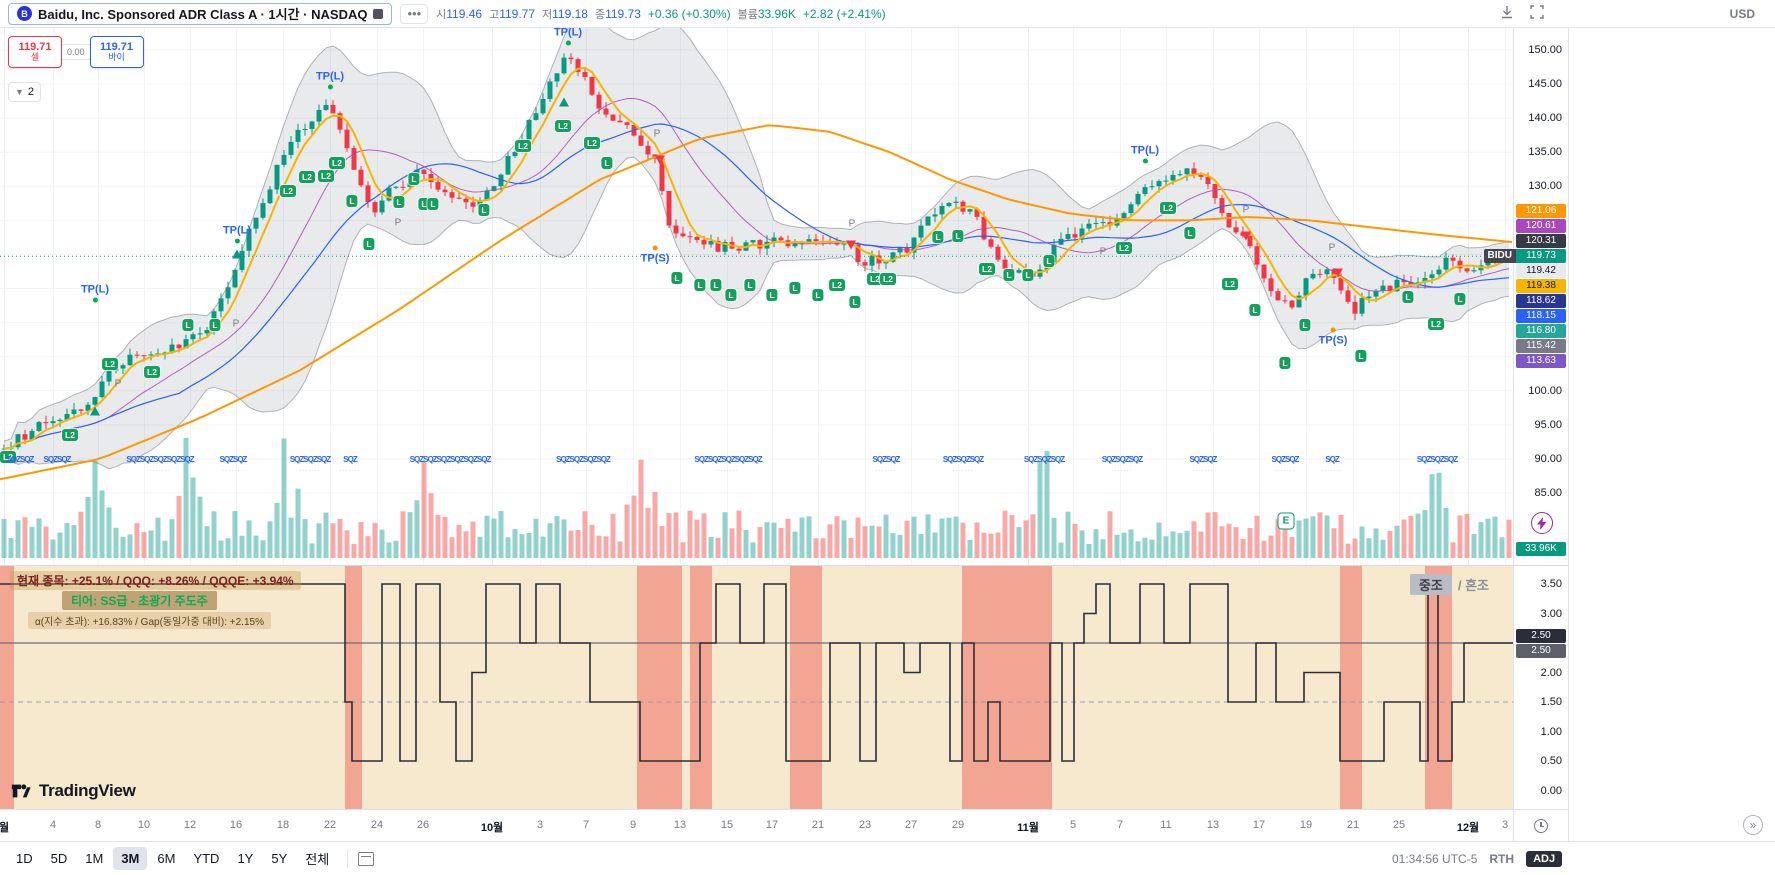 The image size is (1775, 875). I want to click on time-axis-label: 12월, so click(1468, 828).